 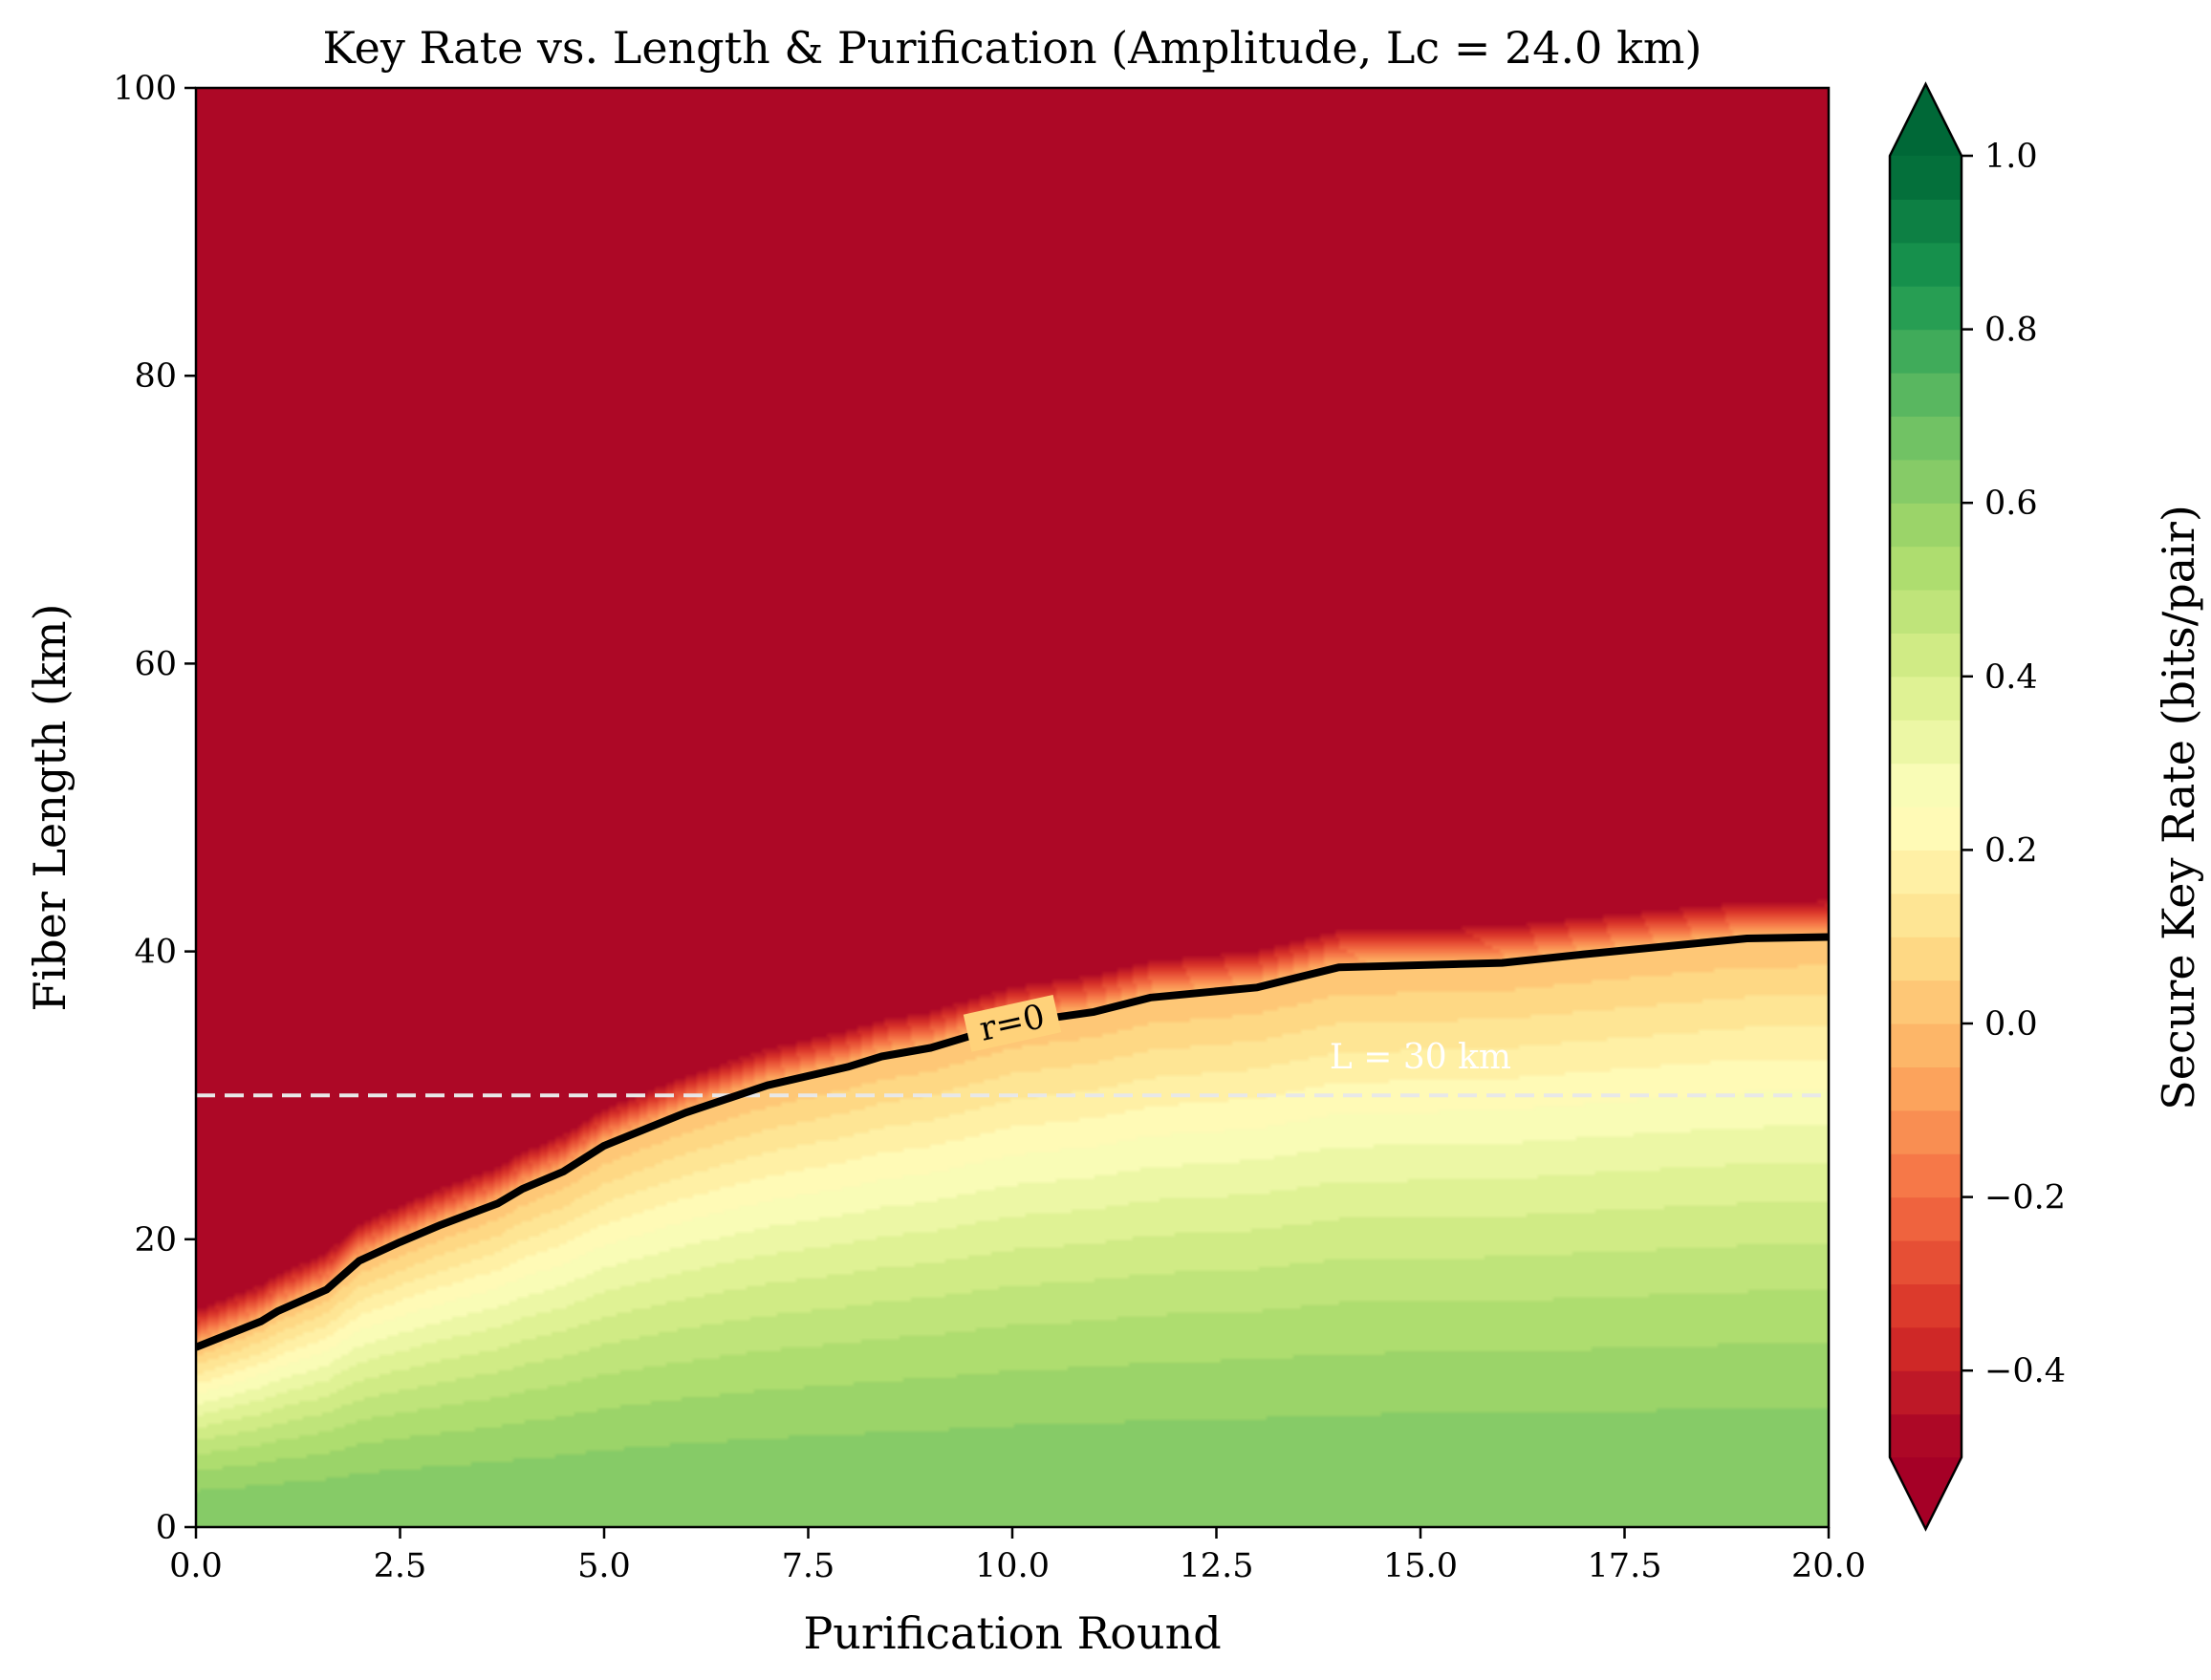 What do you see at coordinates (2025, 1198) in the screenshot?
I see `colorbar-tick-label: −0.2` at bounding box center [2025, 1198].